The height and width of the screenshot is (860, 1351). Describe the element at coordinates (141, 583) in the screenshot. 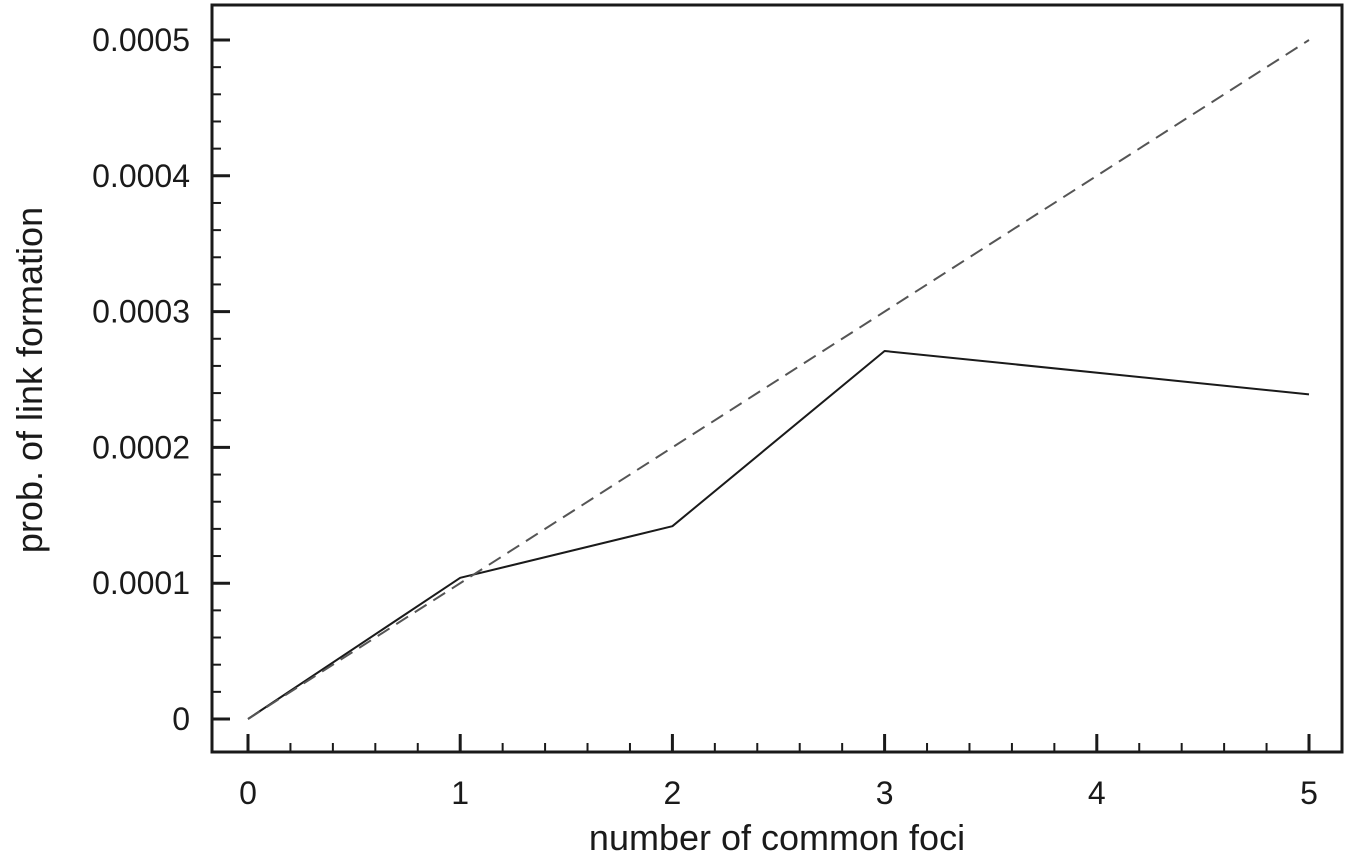

I see `y-tick-label: 0.0001` at that location.